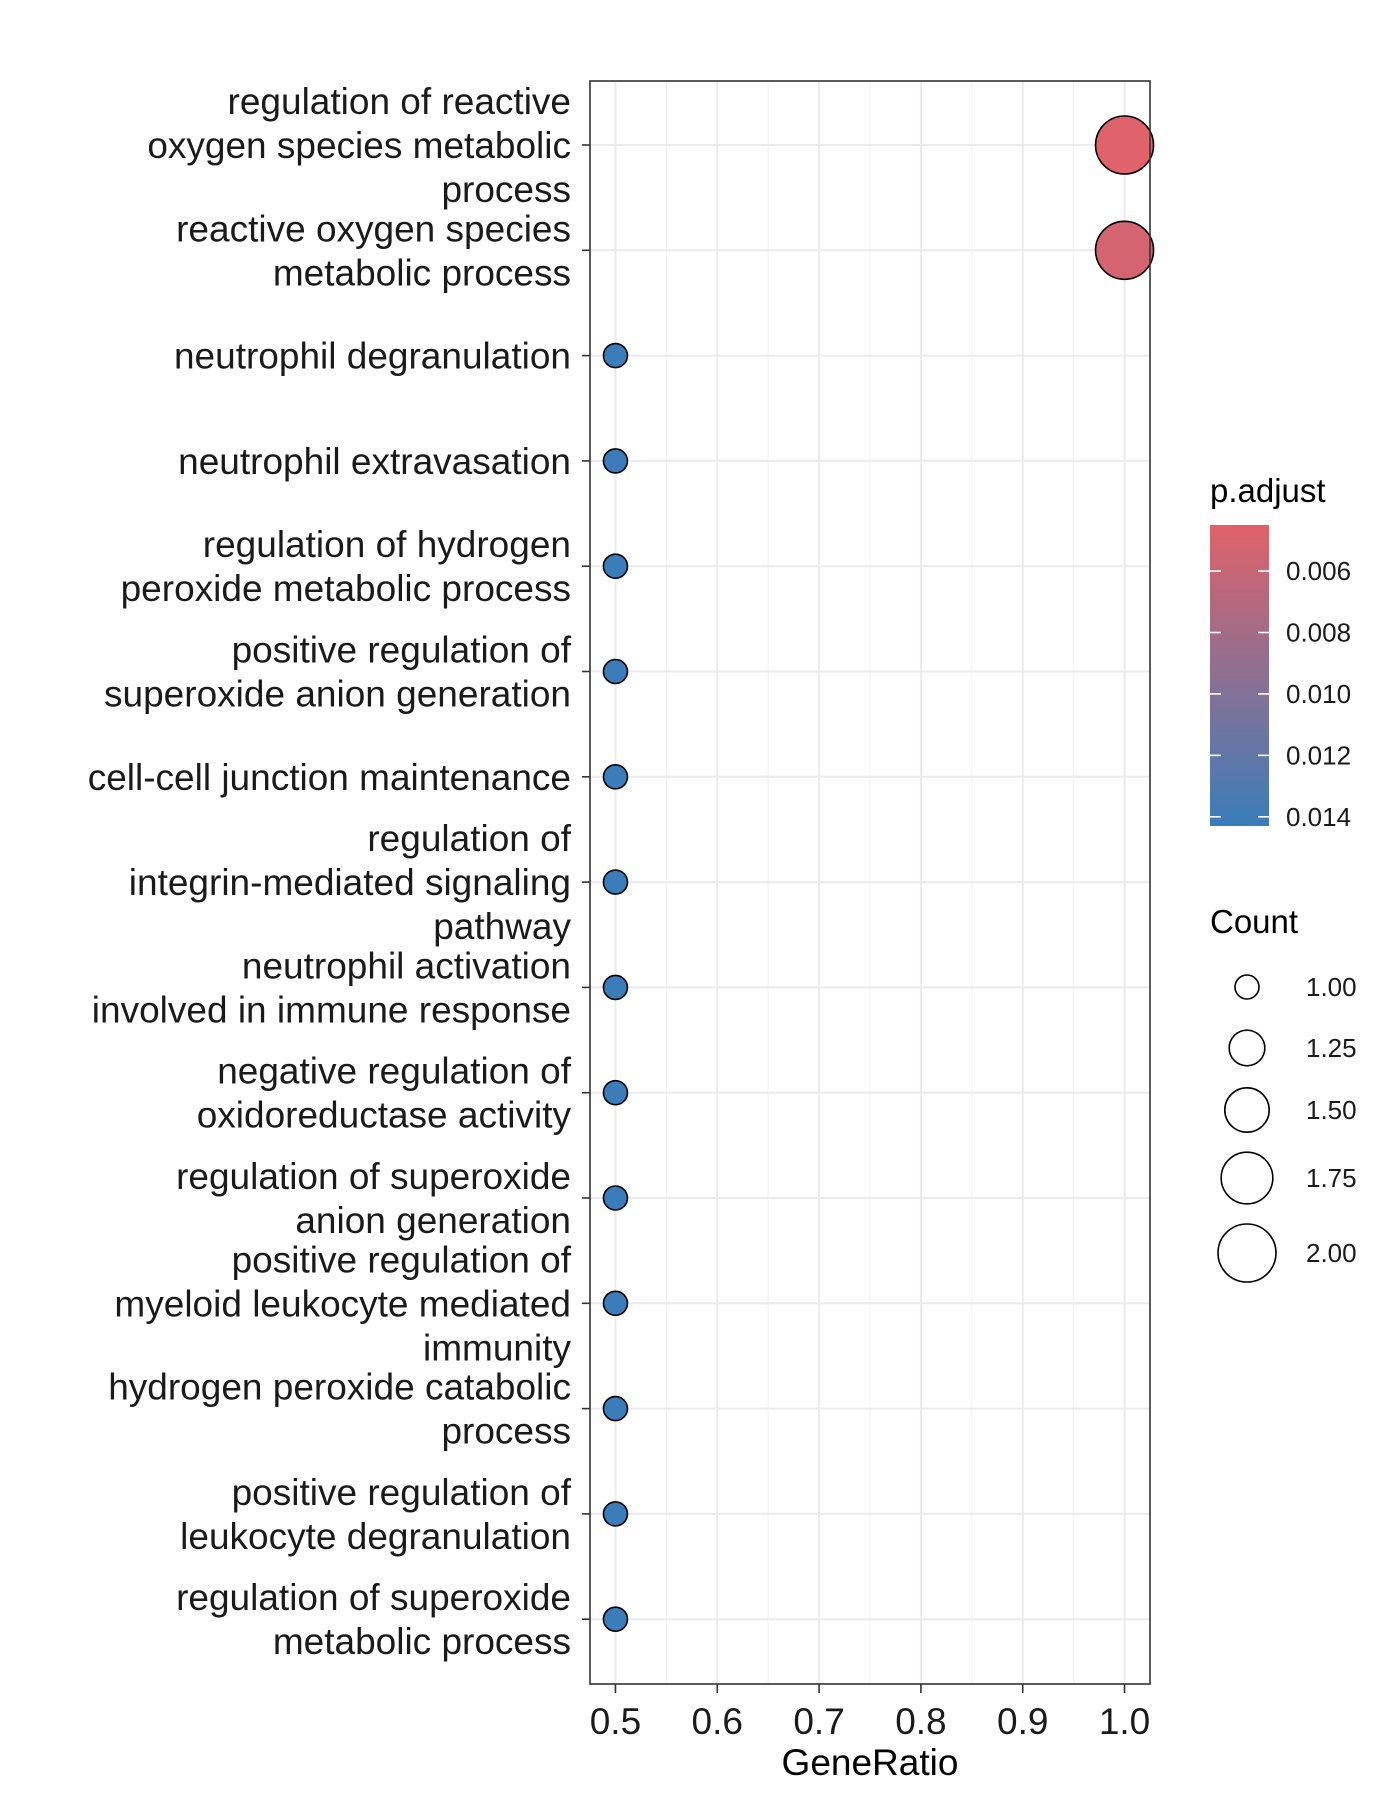 This screenshot has height=1800, width=1400. What do you see at coordinates (406, 965) in the screenshot?
I see `y-tick-label: neutrophil activation` at bounding box center [406, 965].